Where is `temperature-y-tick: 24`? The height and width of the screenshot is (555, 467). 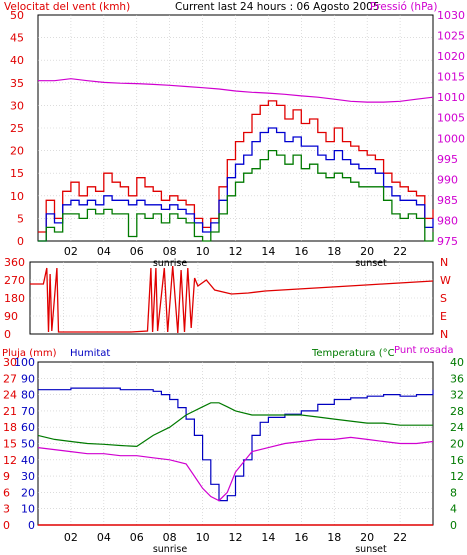 temperature-y-tick: 24 is located at coordinates (457, 427).